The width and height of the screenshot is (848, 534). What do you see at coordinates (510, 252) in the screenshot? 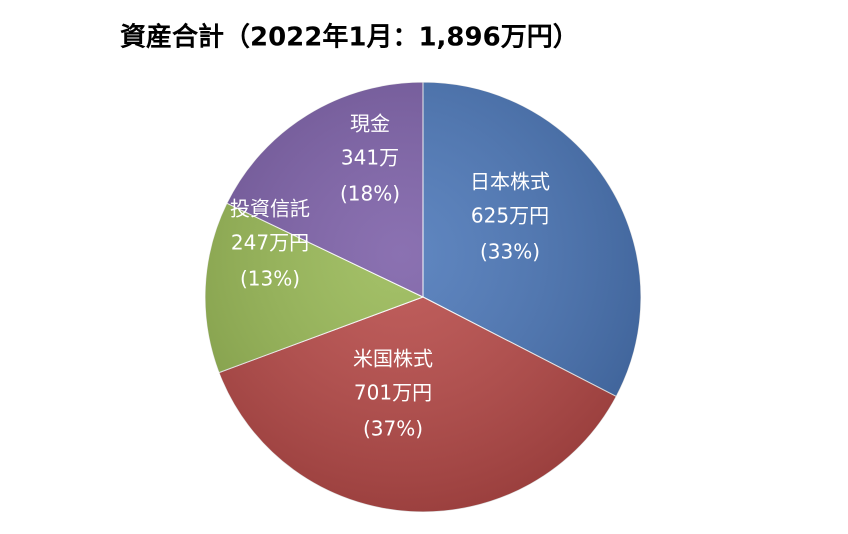
I see `slice-percent-label: (33%)` at bounding box center [510, 252].